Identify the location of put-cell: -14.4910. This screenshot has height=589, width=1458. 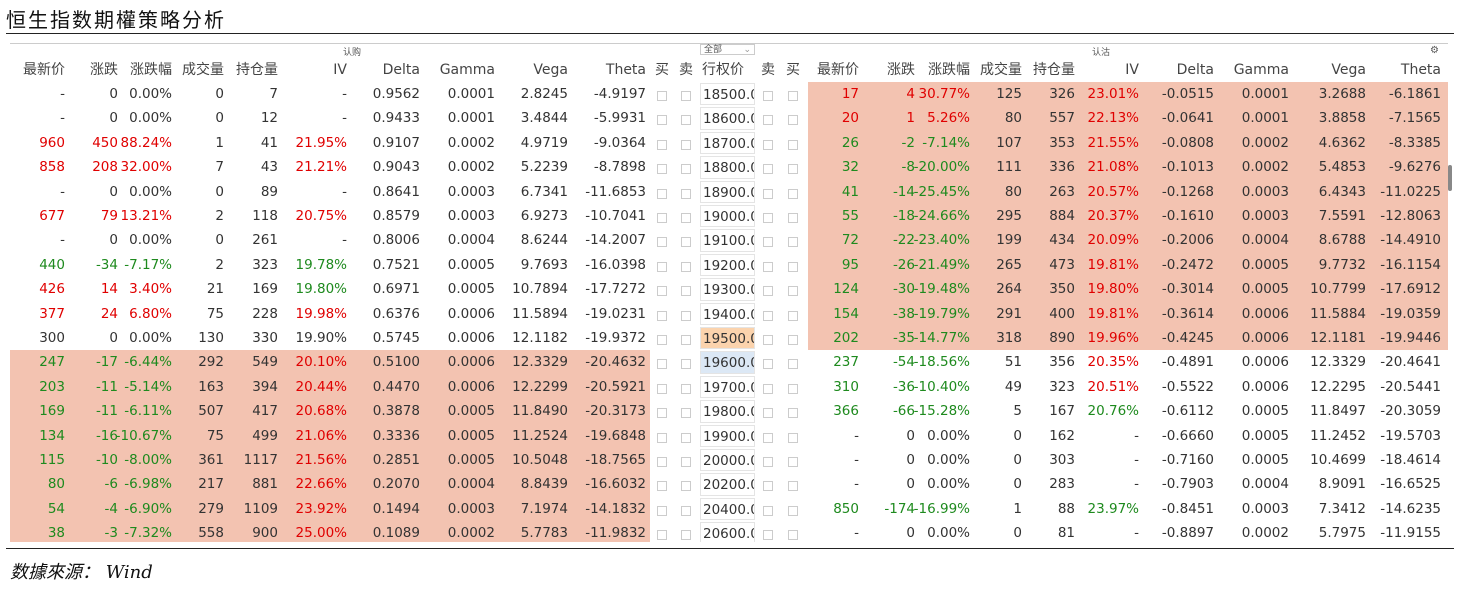
(1410, 240).